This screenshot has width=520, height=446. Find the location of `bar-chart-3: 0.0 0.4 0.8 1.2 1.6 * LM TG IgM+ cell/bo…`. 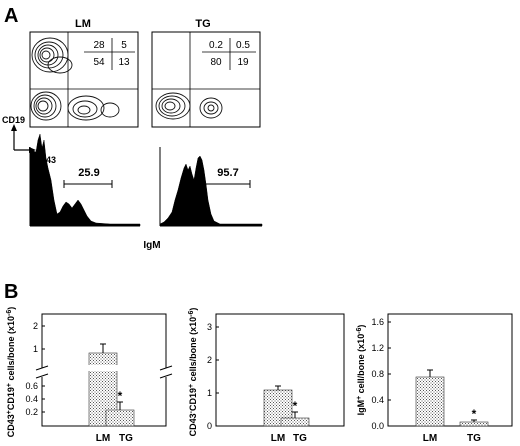

bar-chart-3: 0.0 0.4 0.8 1.2 1.6 * LM TG IgM+ cell/bo… is located at coordinates (434, 378).